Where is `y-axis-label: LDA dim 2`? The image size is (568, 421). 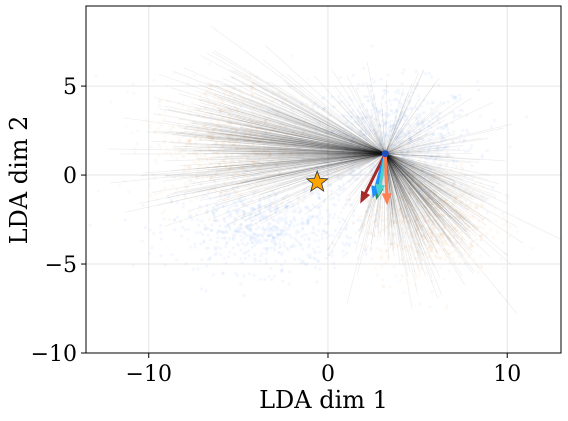
y-axis-label: LDA dim 2 is located at coordinates (19, 180).